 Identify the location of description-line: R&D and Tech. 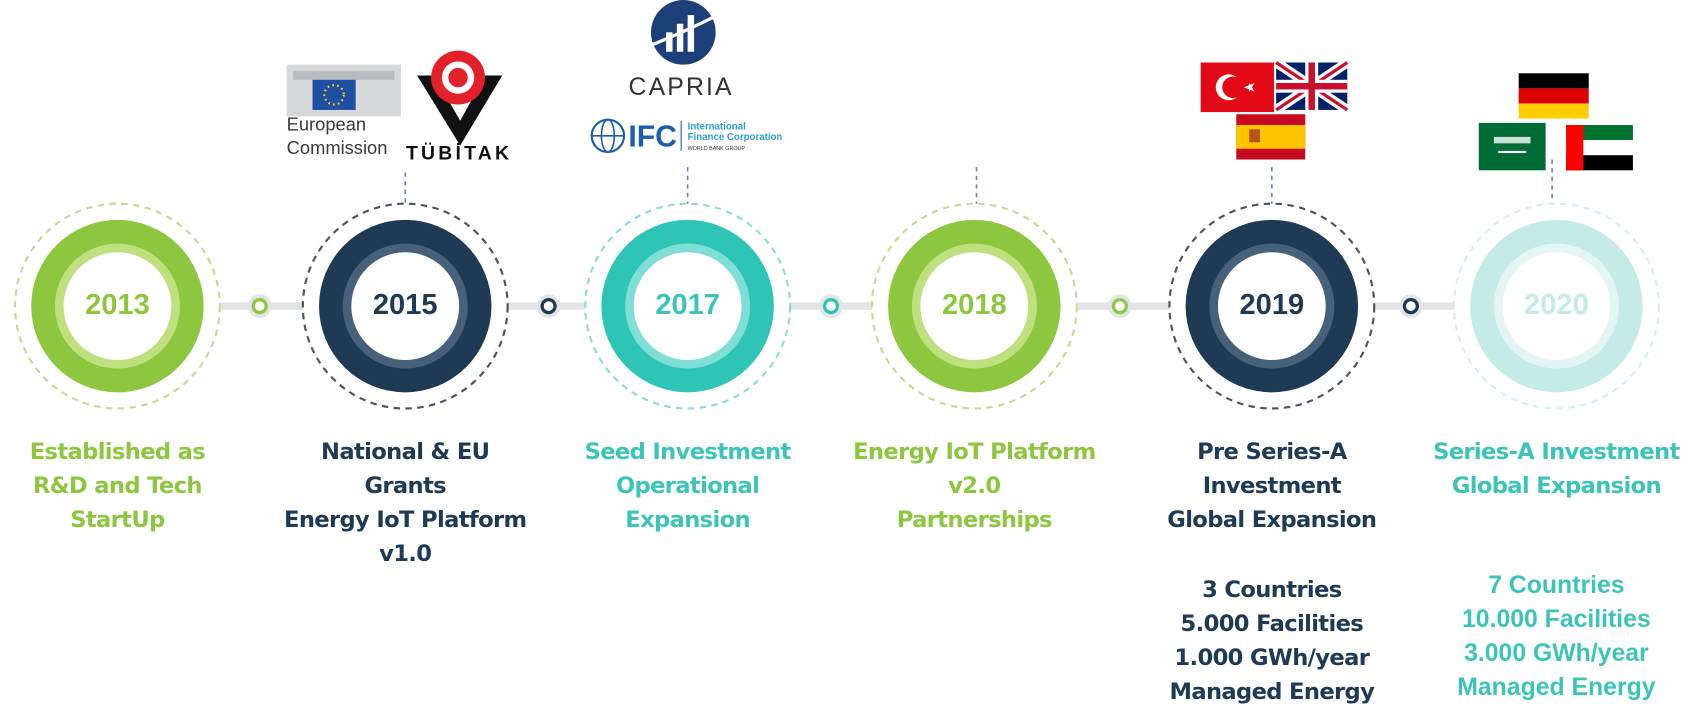
(117, 486).